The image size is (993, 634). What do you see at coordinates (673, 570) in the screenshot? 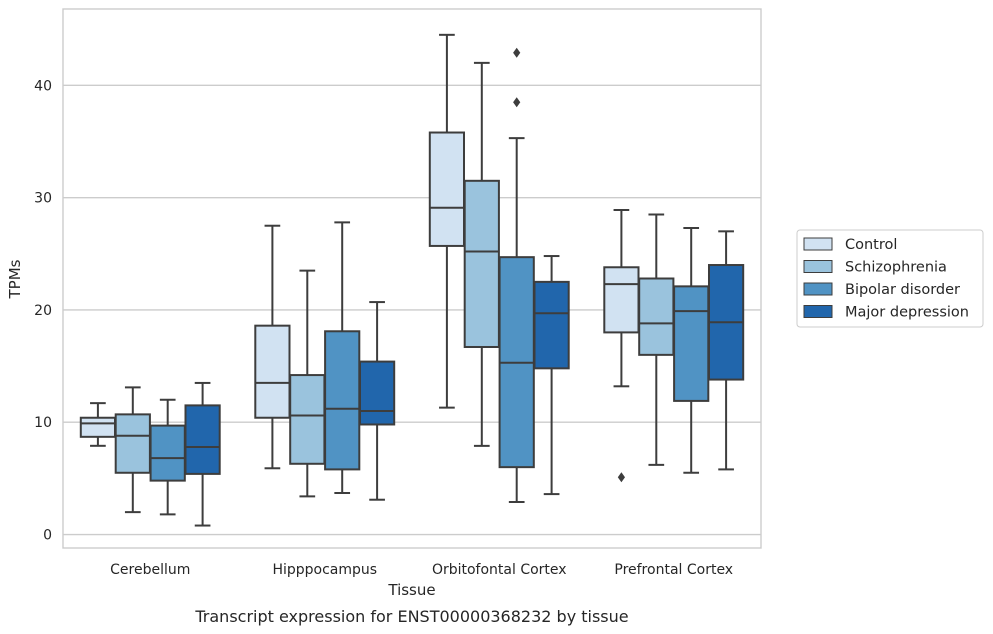
I see `x-tick-label: Prefrontal Cortex` at bounding box center [673, 570].